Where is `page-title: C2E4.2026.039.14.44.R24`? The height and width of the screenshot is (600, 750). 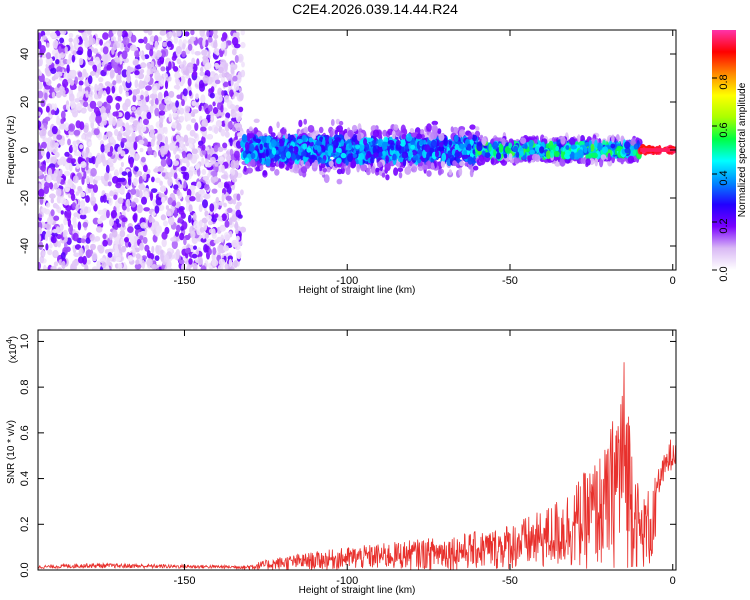 page-title: C2E4.2026.039.14.44.R24 is located at coordinates (375, 9).